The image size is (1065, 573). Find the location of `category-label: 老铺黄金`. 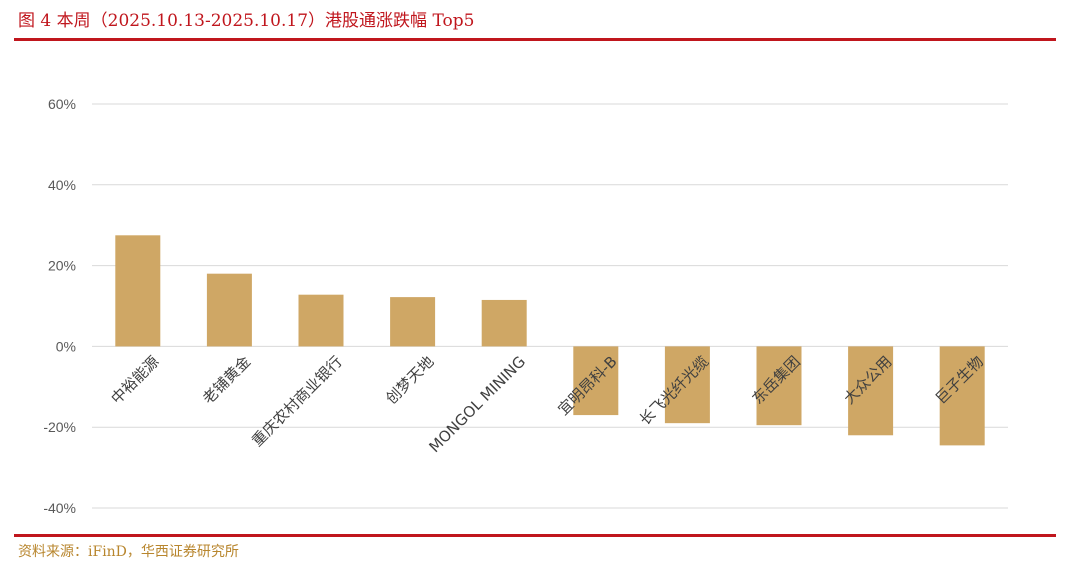

category-label: 老铺黄金 is located at coordinates (226, 380).